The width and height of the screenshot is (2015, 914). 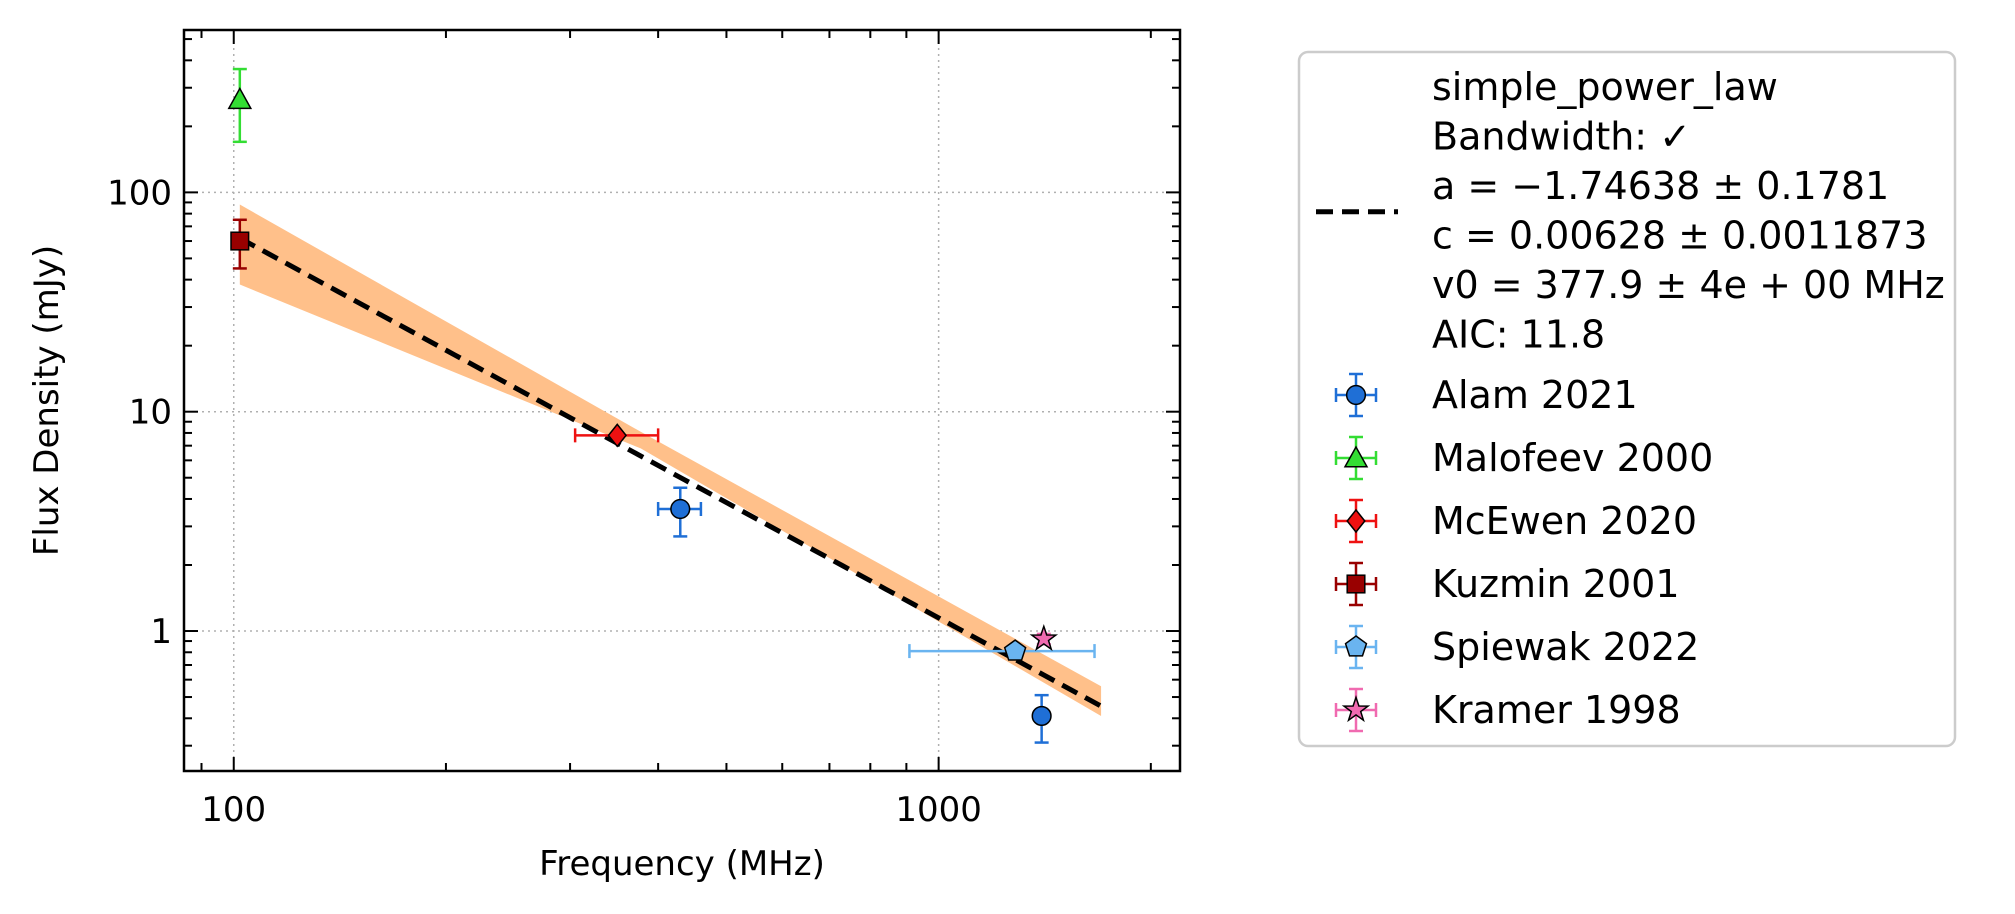 I want to click on x-tick-label: 1000, so click(x=938, y=810).